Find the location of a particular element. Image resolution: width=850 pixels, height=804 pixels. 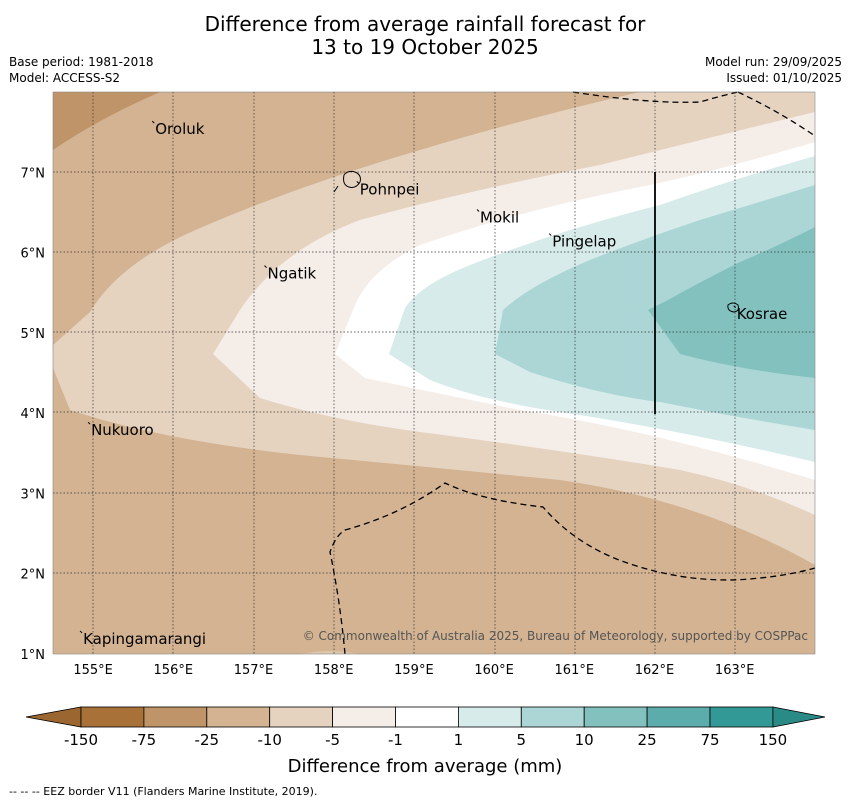

colorbar-tick-labels: -150 -75 -25 -10 -5 -1 1 5 10 25 75 150 is located at coordinates (425, 740).